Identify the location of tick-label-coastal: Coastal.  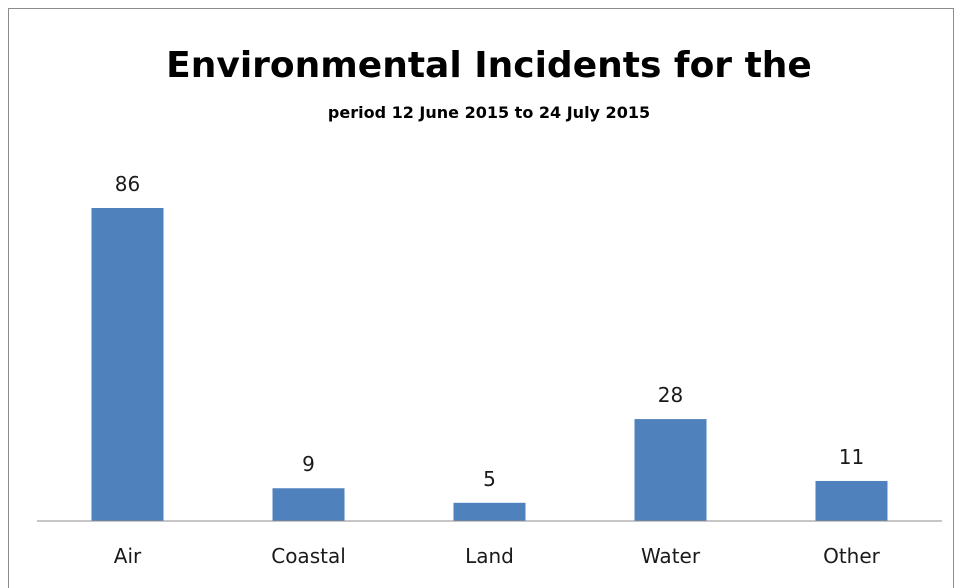
(308, 556).